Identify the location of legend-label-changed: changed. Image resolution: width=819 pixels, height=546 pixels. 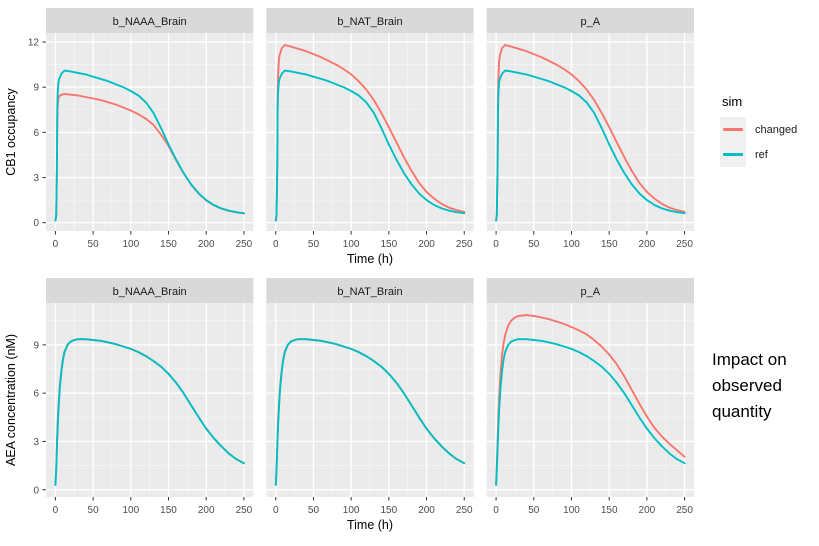
(776, 129).